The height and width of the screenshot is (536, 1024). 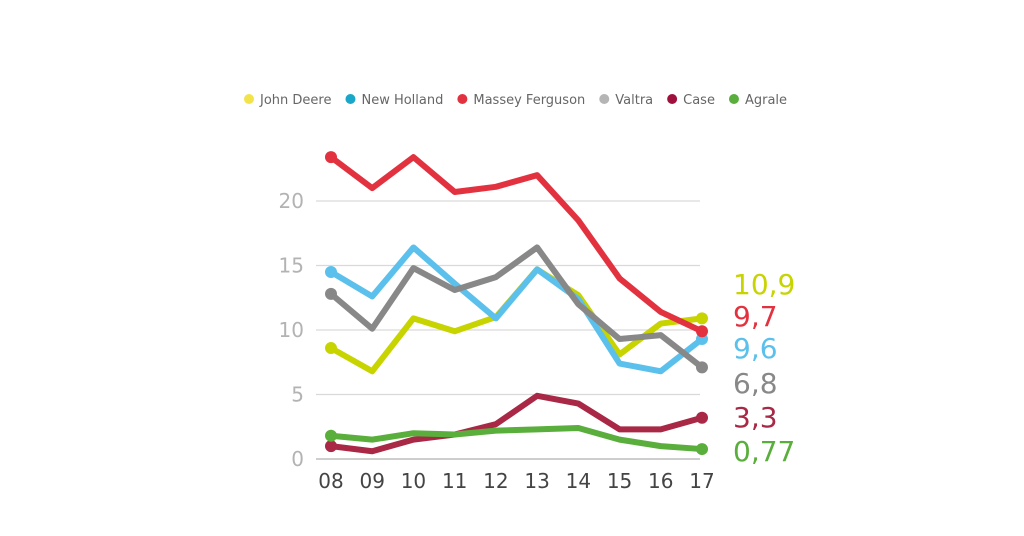 I want to click on series-massey-ferguson, so click(x=516, y=244).